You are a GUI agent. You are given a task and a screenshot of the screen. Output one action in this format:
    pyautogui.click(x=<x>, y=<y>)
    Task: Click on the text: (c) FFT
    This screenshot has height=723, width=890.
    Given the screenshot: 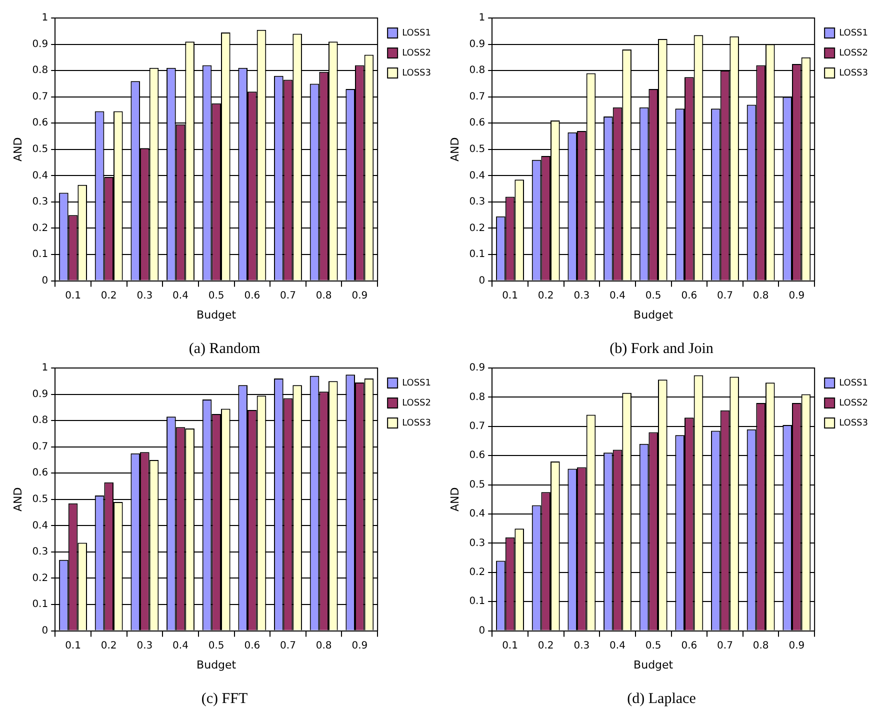 What is the action you would take?
    pyautogui.click(x=224, y=698)
    